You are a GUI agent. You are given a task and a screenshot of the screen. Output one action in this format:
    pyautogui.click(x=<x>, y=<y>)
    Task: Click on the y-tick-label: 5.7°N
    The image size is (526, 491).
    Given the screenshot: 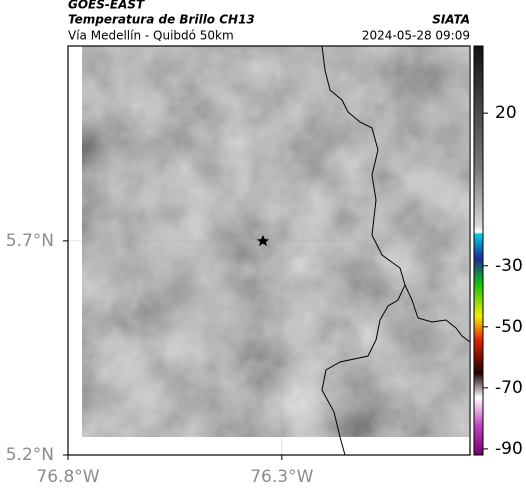 What is the action you would take?
    pyautogui.click(x=30, y=241)
    